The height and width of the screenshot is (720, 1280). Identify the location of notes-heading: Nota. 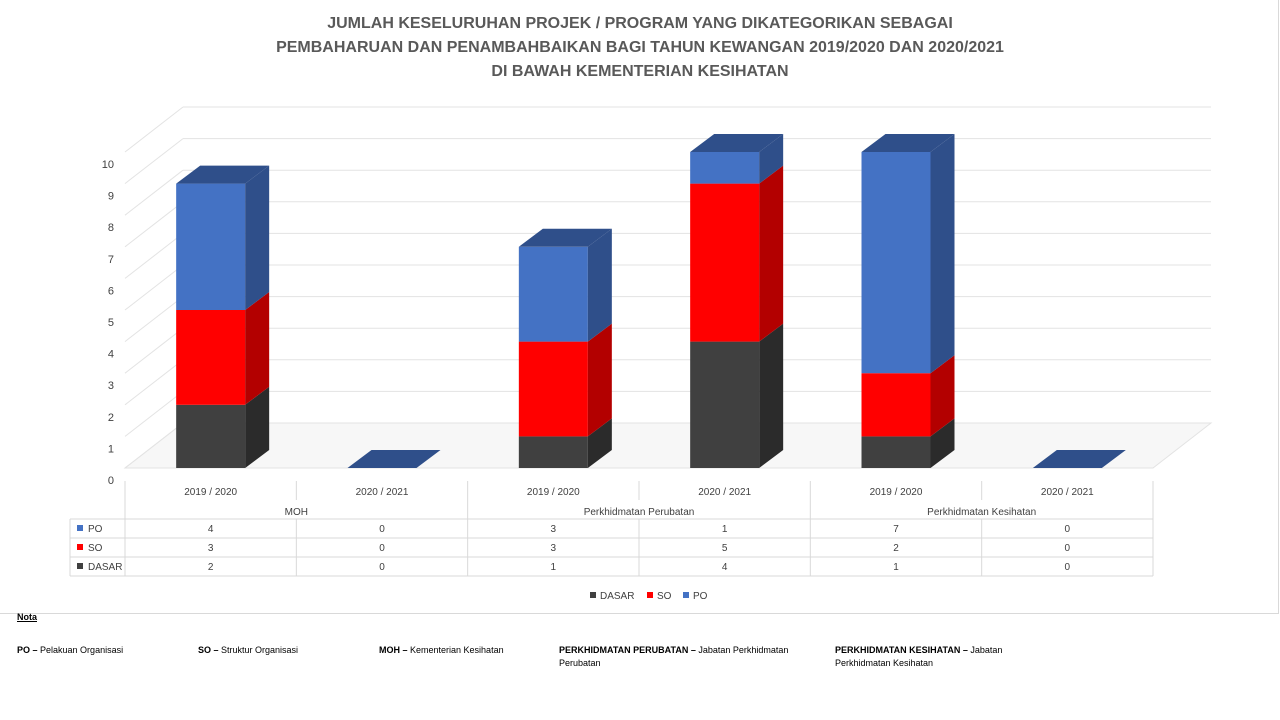
(27, 617).